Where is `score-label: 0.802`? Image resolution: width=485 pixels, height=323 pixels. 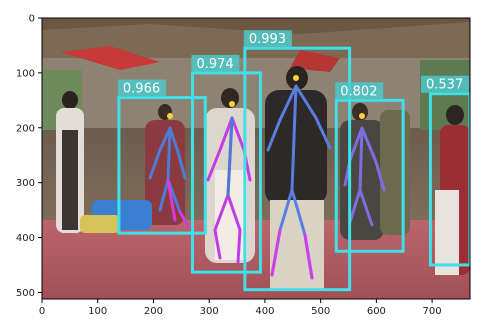
score-label: 0.802 is located at coordinates (358, 91).